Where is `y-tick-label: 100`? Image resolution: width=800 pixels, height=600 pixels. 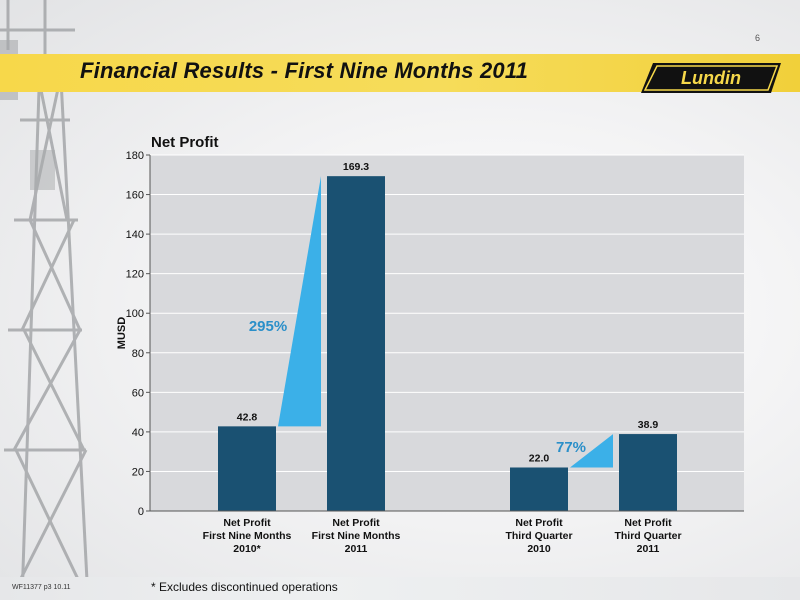
y-tick-label: 100 is located at coordinates (135, 314).